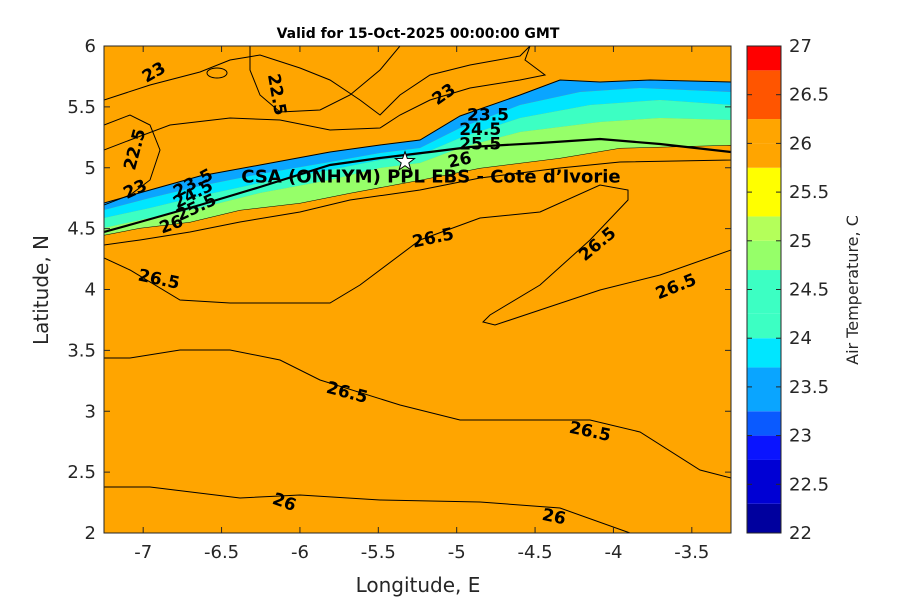 This screenshot has height=600, width=900. I want to click on band-24.5-25, so click(417, 164).